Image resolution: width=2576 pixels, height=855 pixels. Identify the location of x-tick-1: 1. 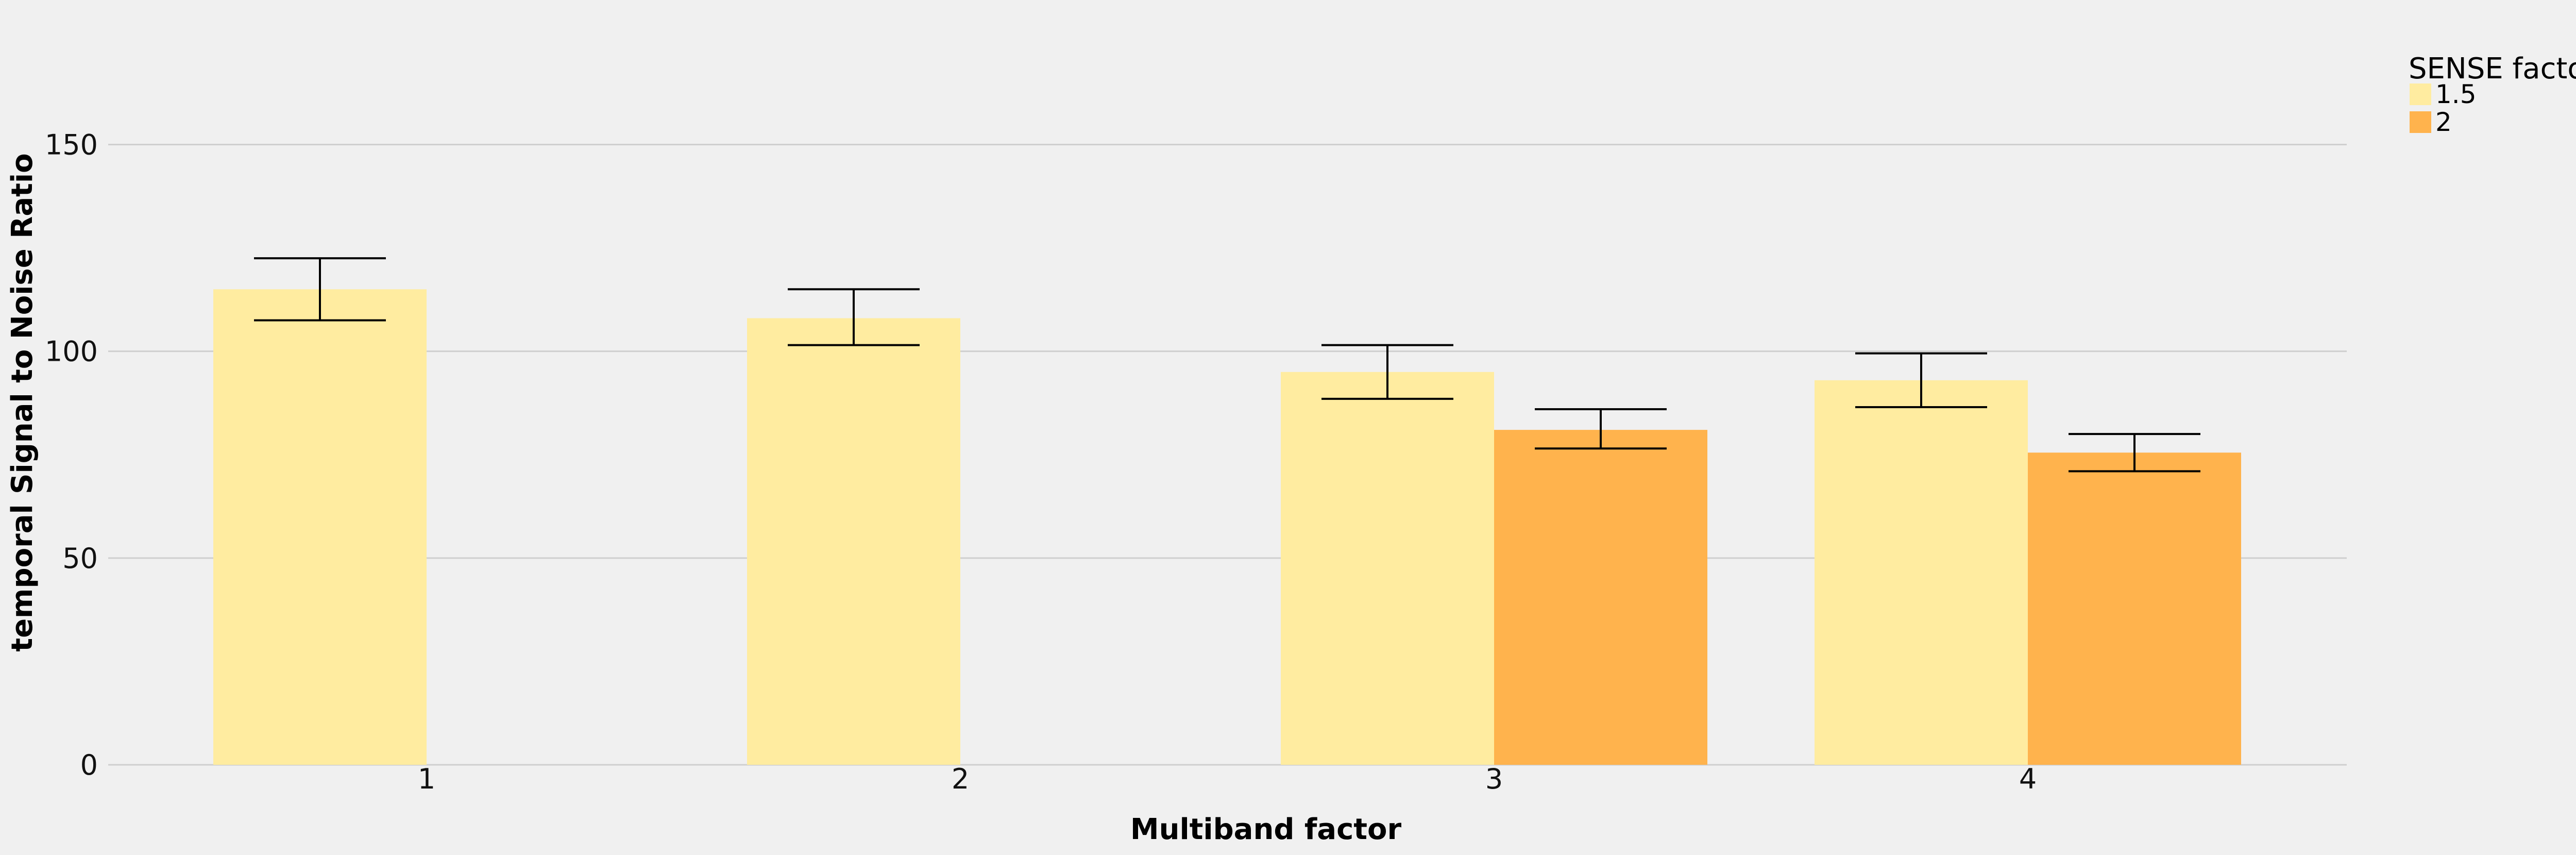
(426, 779).